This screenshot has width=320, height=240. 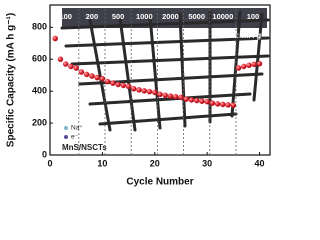 What do you see at coordinates (118, 16) in the screenshot?
I see `rate-label: 500` at bounding box center [118, 16].